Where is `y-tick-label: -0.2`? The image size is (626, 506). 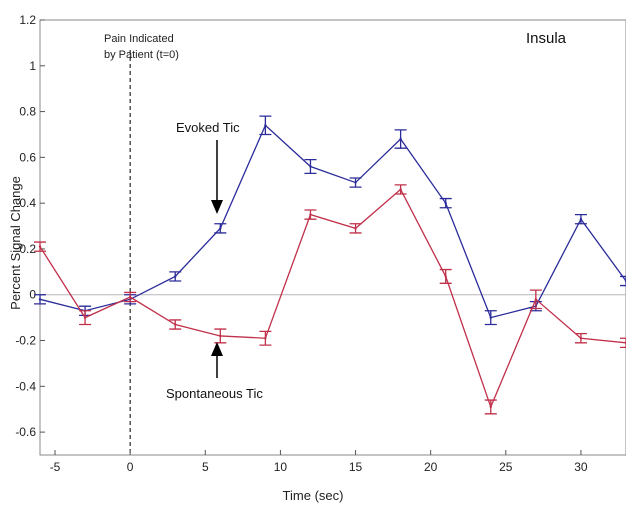
y-tick-label: -0.2 is located at coordinates (25, 341).